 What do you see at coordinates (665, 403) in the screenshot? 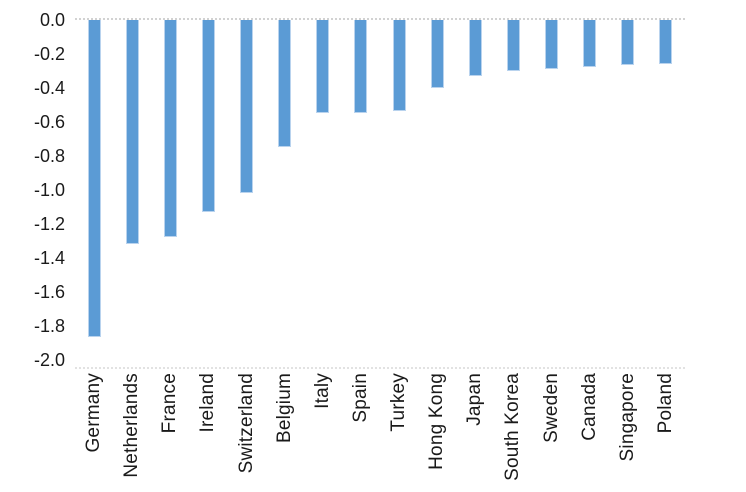
I see `x-label-poland: Poland` at bounding box center [665, 403].